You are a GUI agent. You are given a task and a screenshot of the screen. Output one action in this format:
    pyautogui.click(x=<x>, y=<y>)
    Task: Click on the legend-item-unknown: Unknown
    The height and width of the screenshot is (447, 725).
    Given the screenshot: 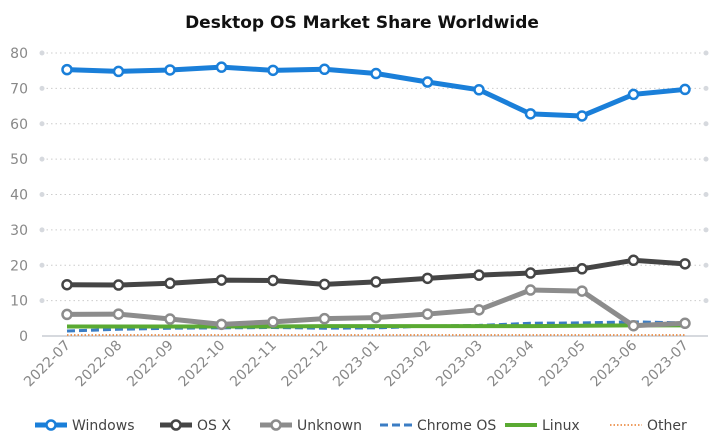 What is the action you would take?
    pyautogui.click(x=311, y=426)
    